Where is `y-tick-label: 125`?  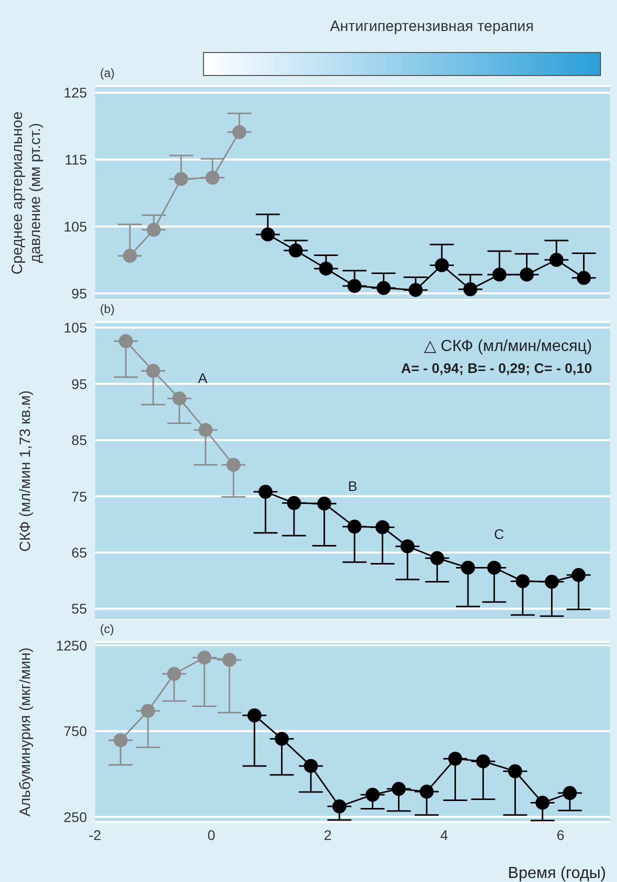
y-tick-label: 125 is located at coordinates (76, 92).